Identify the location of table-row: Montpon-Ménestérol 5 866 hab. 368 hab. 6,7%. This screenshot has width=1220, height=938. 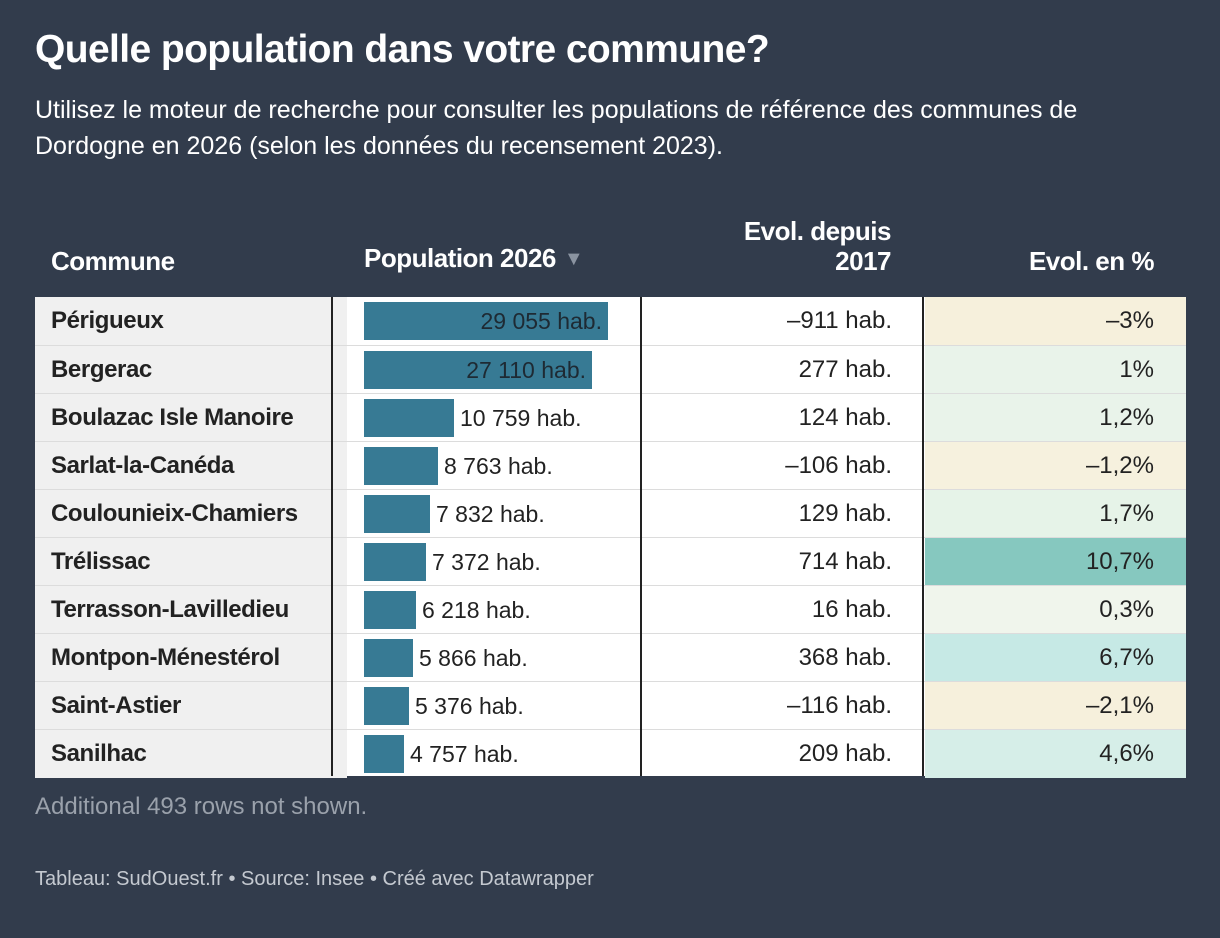
(610, 657).